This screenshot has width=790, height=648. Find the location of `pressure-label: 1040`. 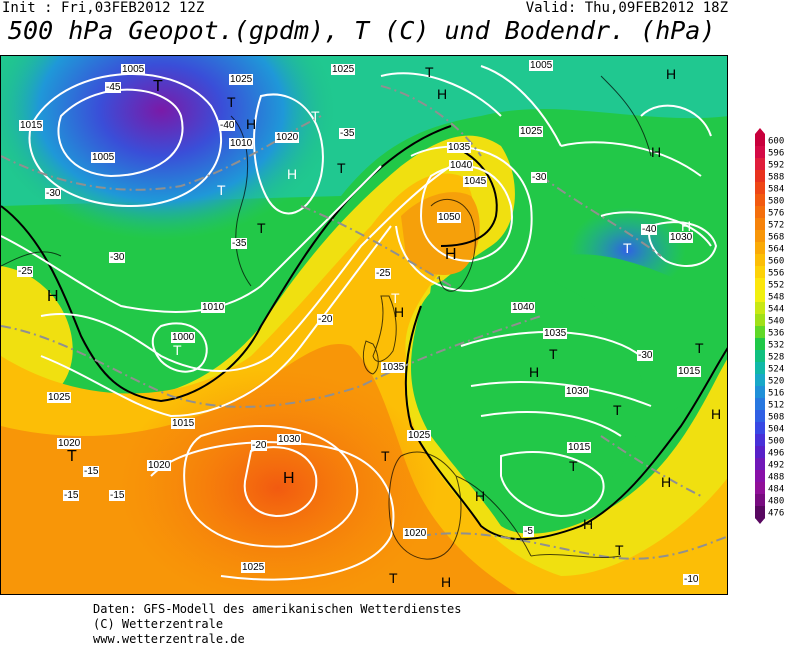

pressure-label: 1040 is located at coordinates (523, 307).